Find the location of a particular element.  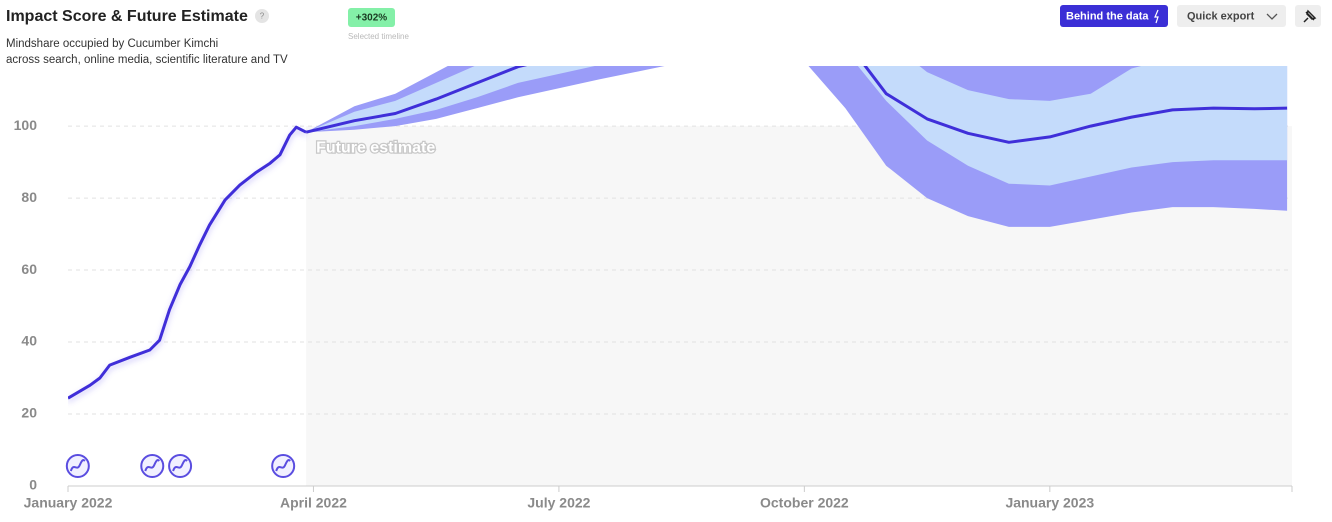

x-tick-label: October 2022 is located at coordinates (804, 503).